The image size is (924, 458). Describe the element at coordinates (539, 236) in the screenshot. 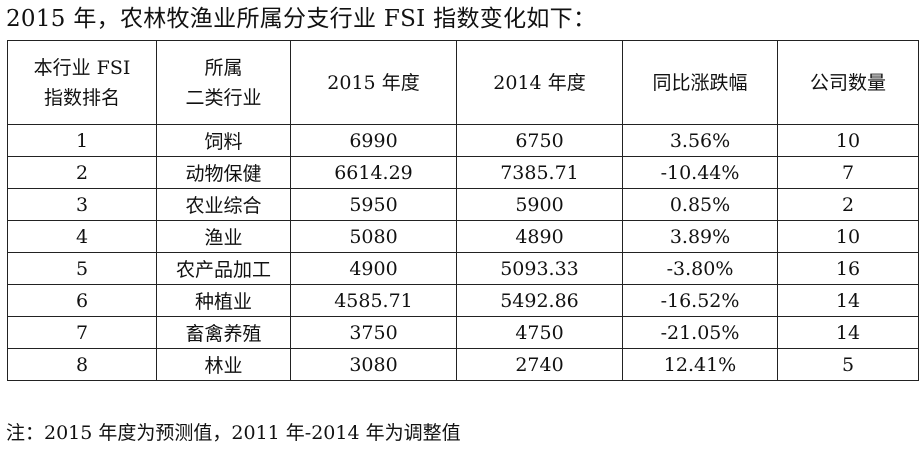

I see `cell-2014: 4890` at that location.